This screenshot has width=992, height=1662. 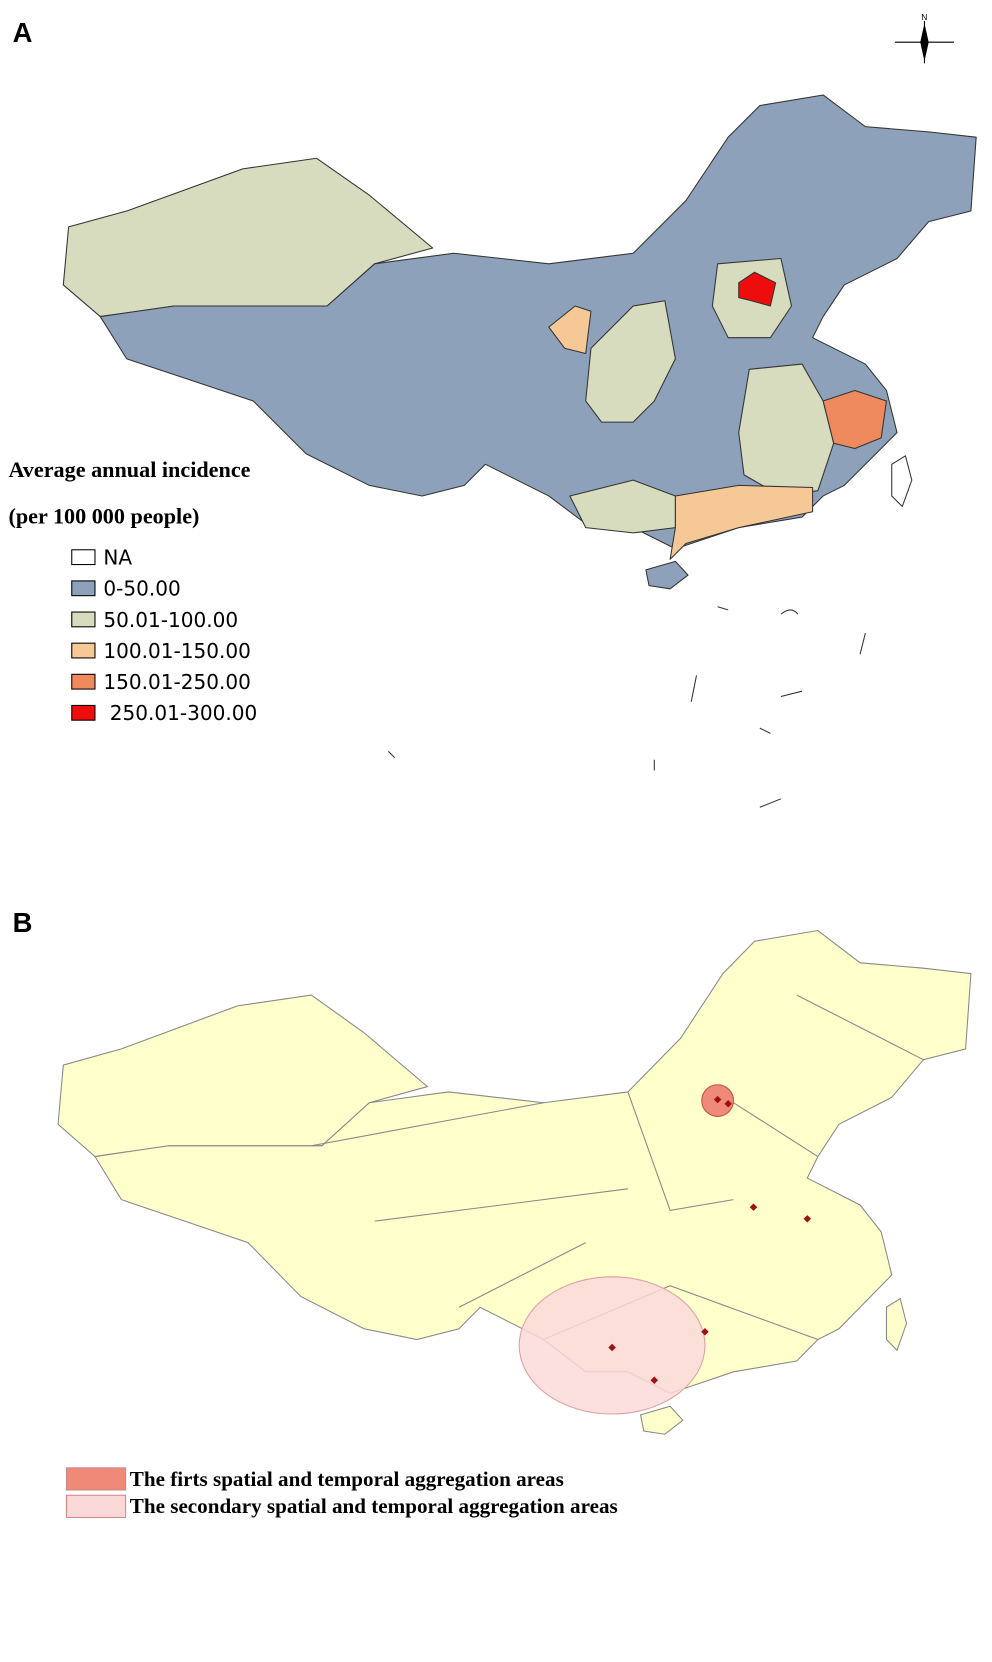 What do you see at coordinates (626, 707) in the screenshot?
I see `islands` at bounding box center [626, 707].